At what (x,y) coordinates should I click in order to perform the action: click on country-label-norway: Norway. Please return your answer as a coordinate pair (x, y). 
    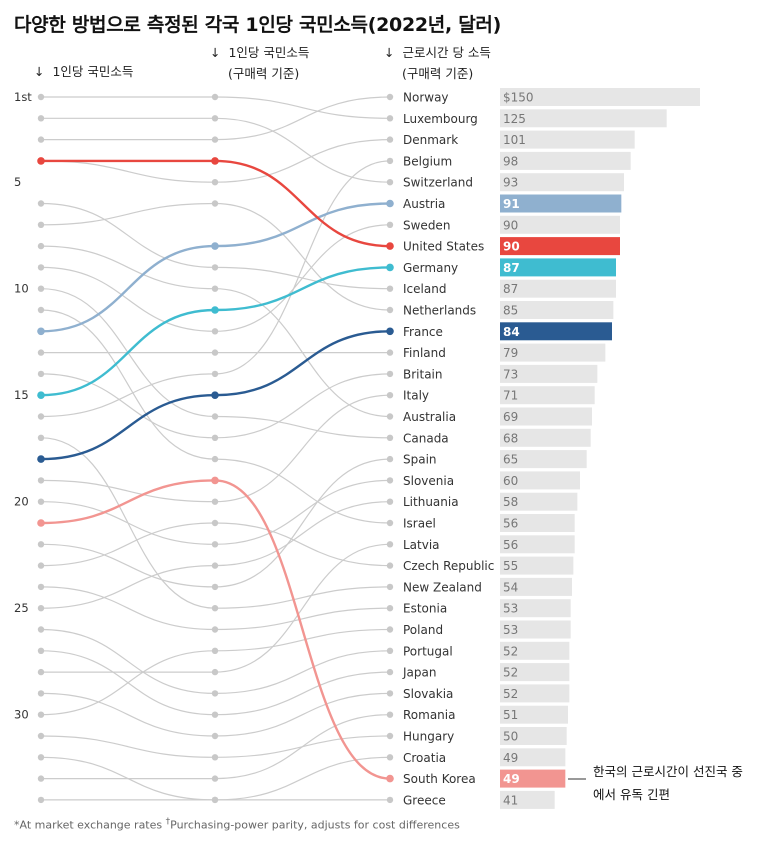
    Looking at the image, I should click on (426, 98).